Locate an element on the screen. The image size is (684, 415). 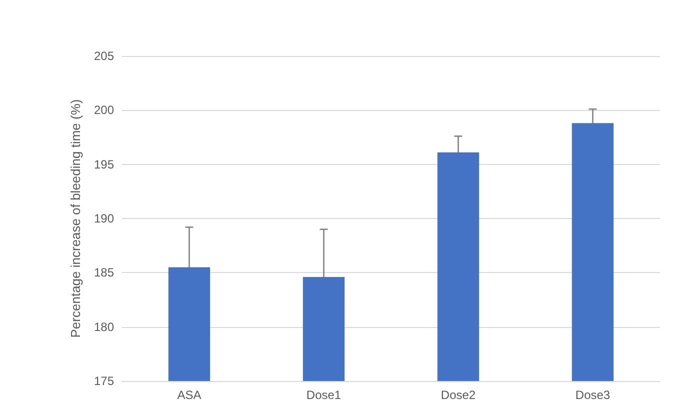
y-tick-label: 190 is located at coordinates (104, 219).